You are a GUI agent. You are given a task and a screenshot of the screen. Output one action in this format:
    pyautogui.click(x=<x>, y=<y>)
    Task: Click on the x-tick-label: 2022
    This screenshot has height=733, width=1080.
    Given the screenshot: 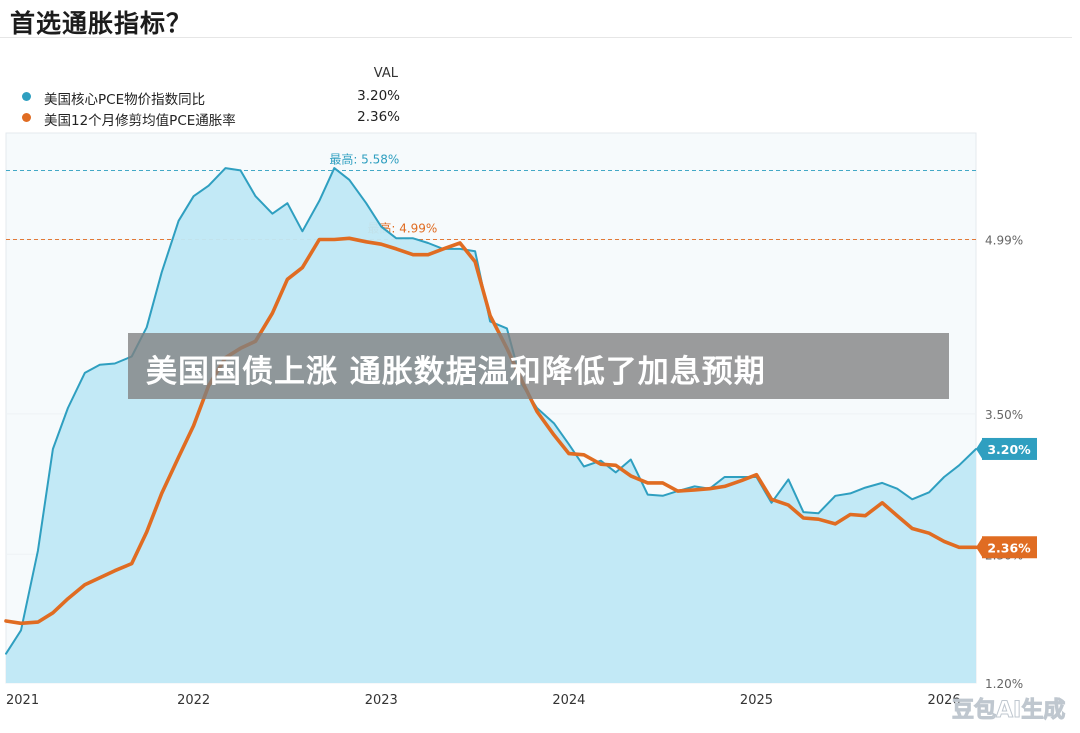 What is the action you would take?
    pyautogui.click(x=193, y=700)
    